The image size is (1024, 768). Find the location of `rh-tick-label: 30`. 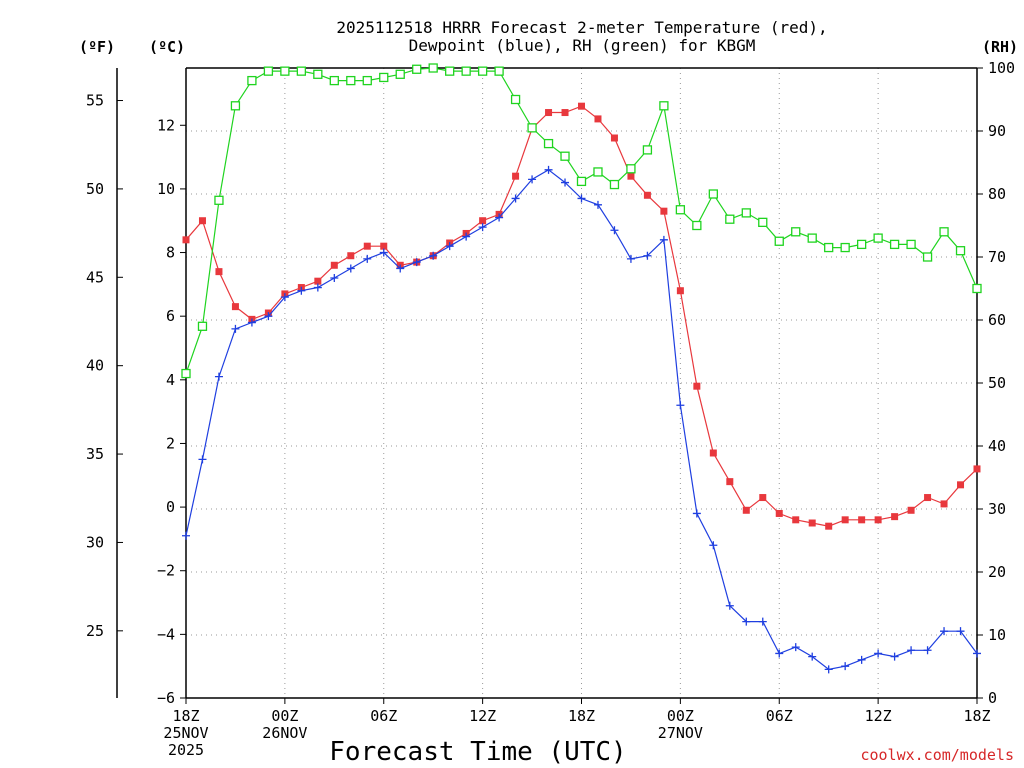

rh-tick-label: 30 is located at coordinates (997, 509).